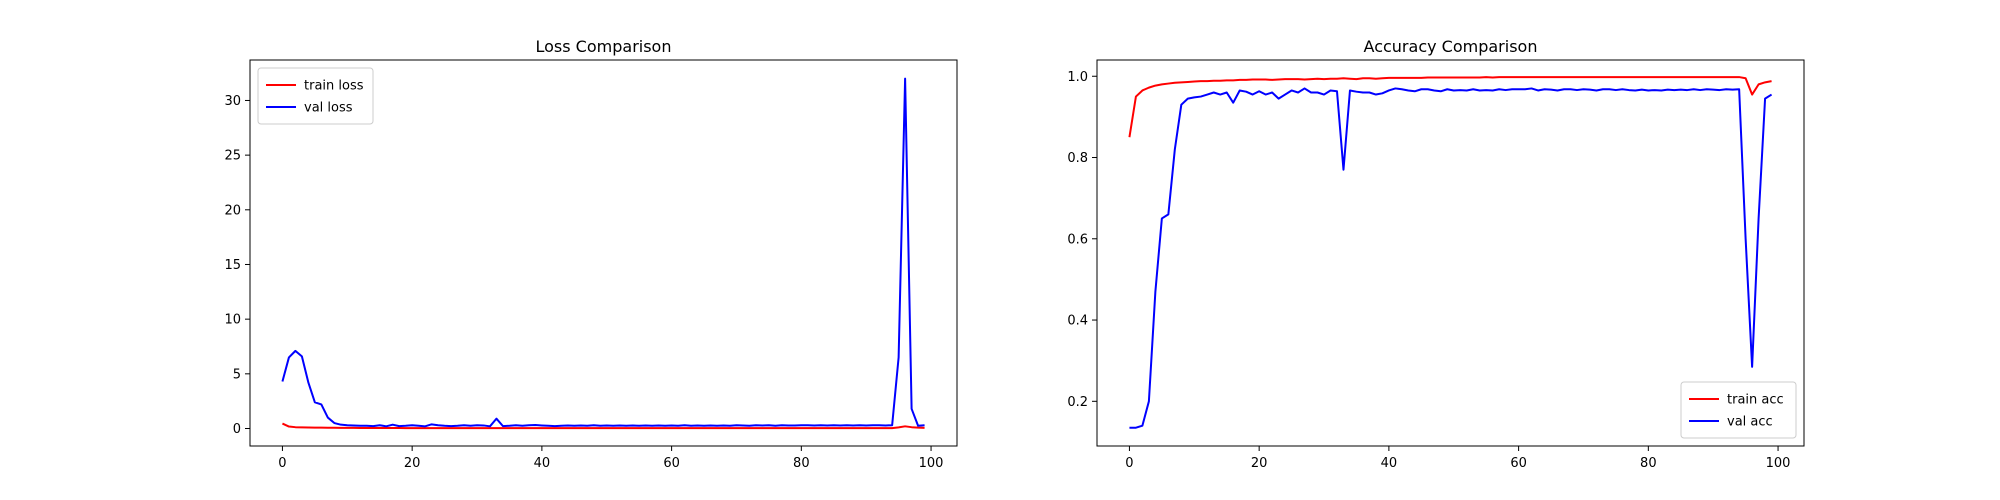 Image resolution: width=2000 pixels, height=500 pixels. I want to click on accuracy-legend-box, so click(1738, 410).